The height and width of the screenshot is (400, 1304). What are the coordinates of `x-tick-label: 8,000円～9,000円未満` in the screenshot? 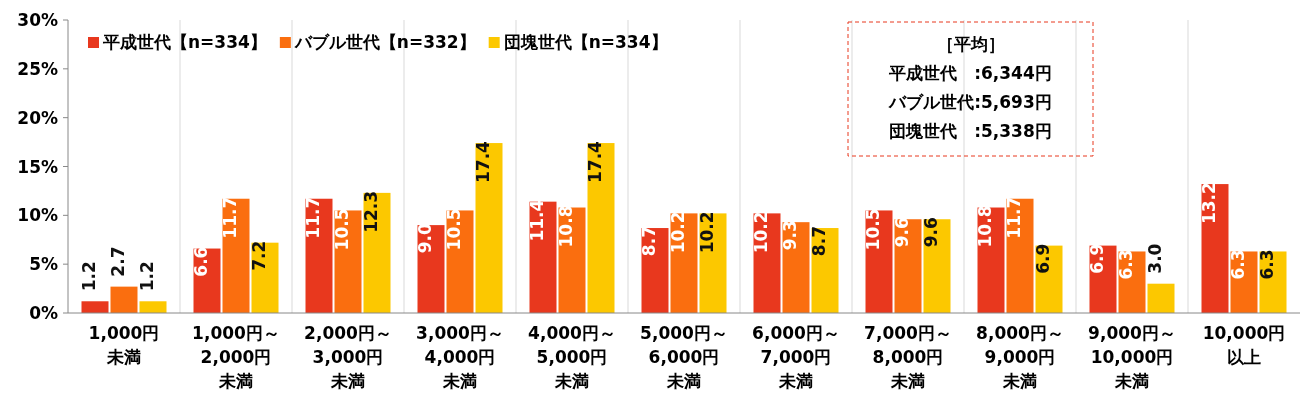 It's located at (1020, 357).